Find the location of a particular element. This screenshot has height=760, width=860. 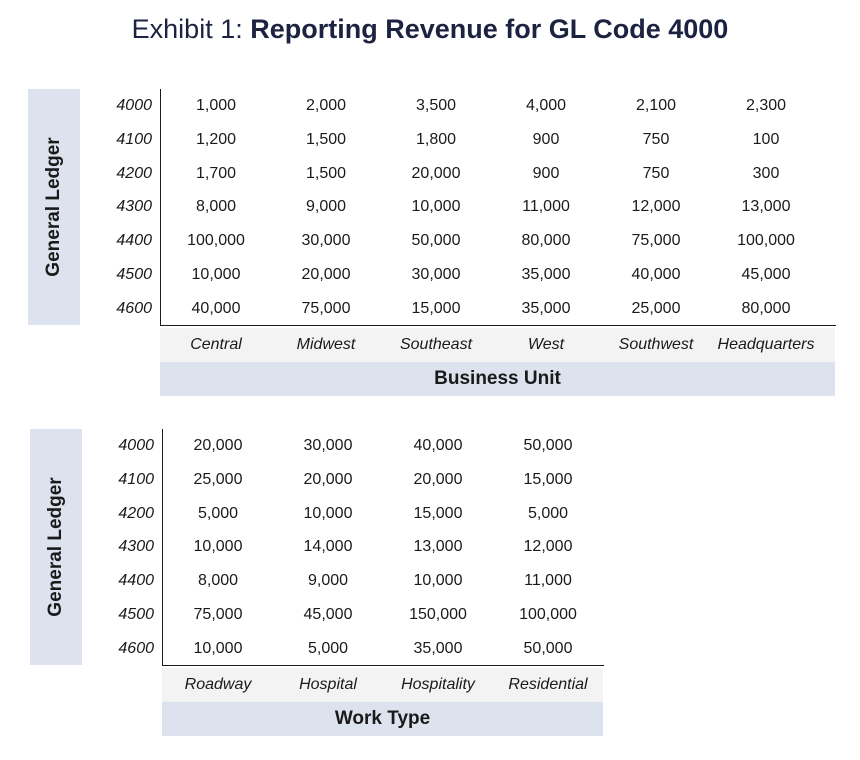

column-label: Southeast is located at coordinates (436, 344).